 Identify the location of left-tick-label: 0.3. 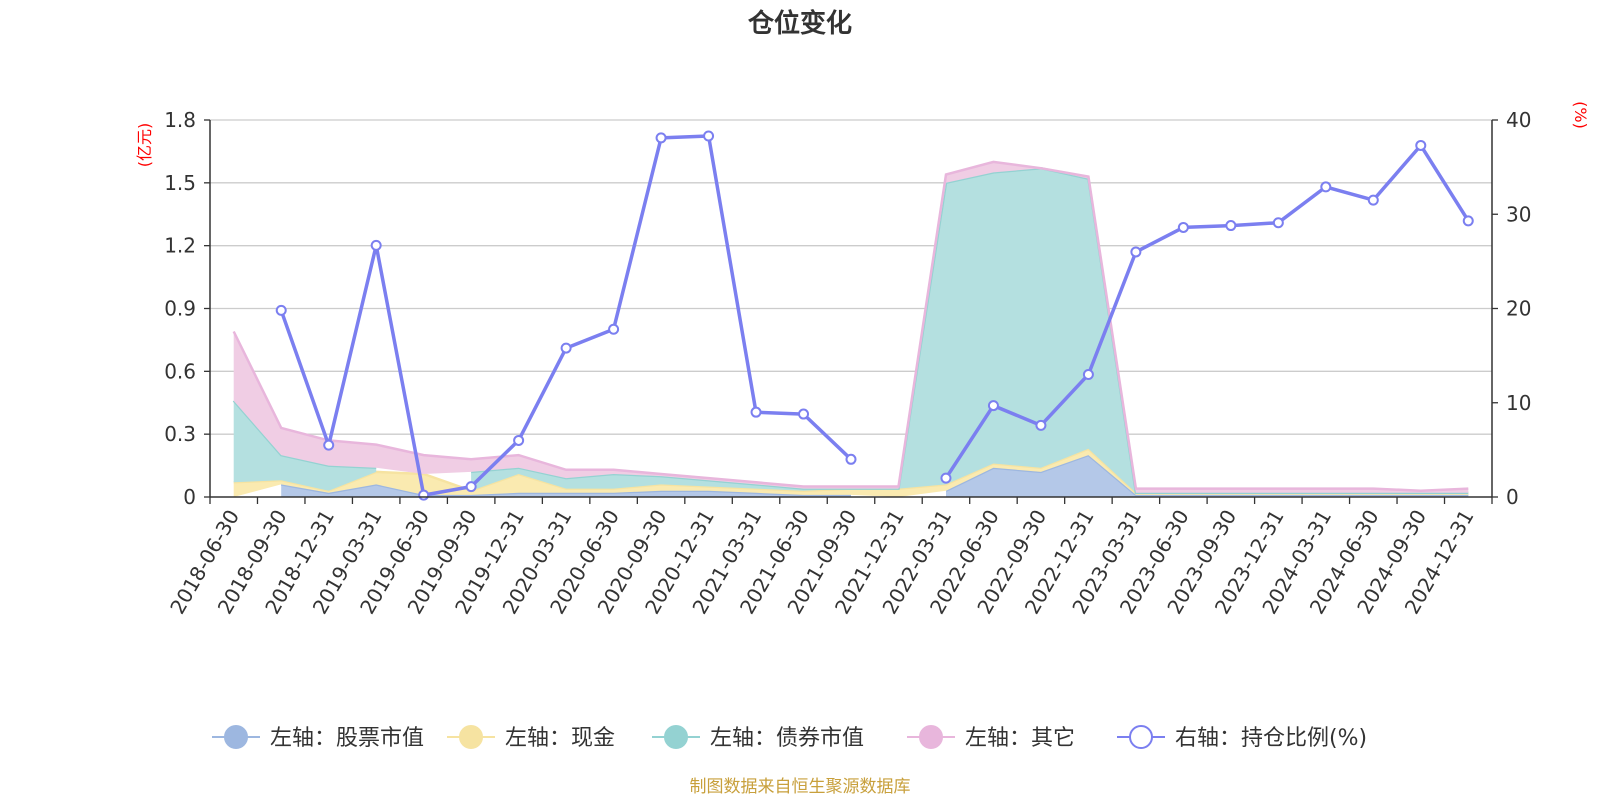
(180, 434).